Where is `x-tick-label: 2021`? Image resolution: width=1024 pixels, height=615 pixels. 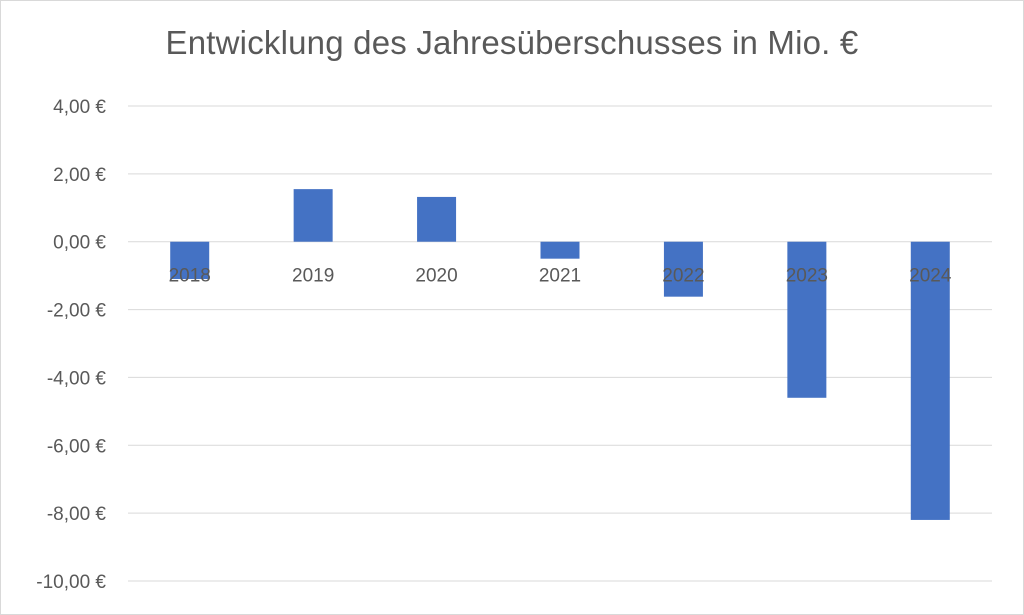
x-tick-label: 2021 is located at coordinates (560, 276).